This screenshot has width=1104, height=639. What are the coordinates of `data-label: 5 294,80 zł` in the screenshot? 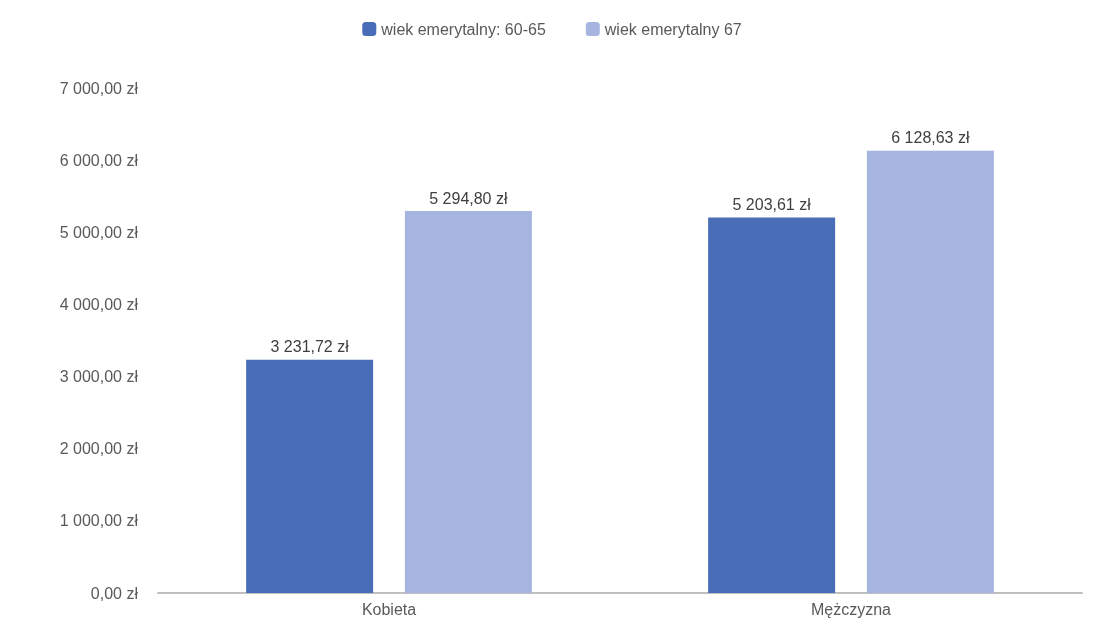 It's located at (468, 198).